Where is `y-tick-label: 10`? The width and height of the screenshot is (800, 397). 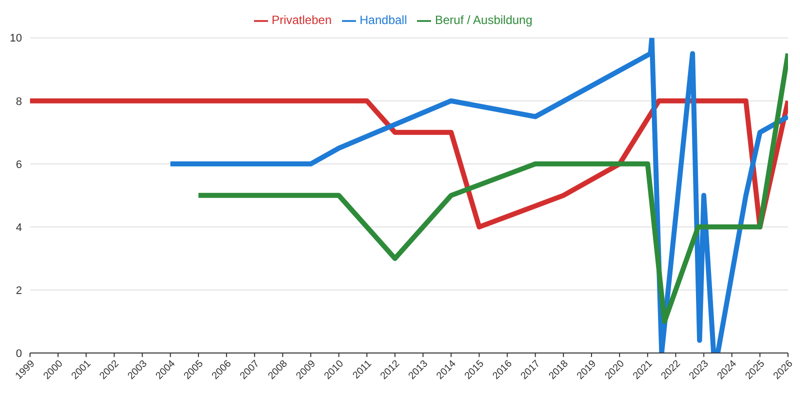 y-tick-label: 10 is located at coordinates (16, 38).